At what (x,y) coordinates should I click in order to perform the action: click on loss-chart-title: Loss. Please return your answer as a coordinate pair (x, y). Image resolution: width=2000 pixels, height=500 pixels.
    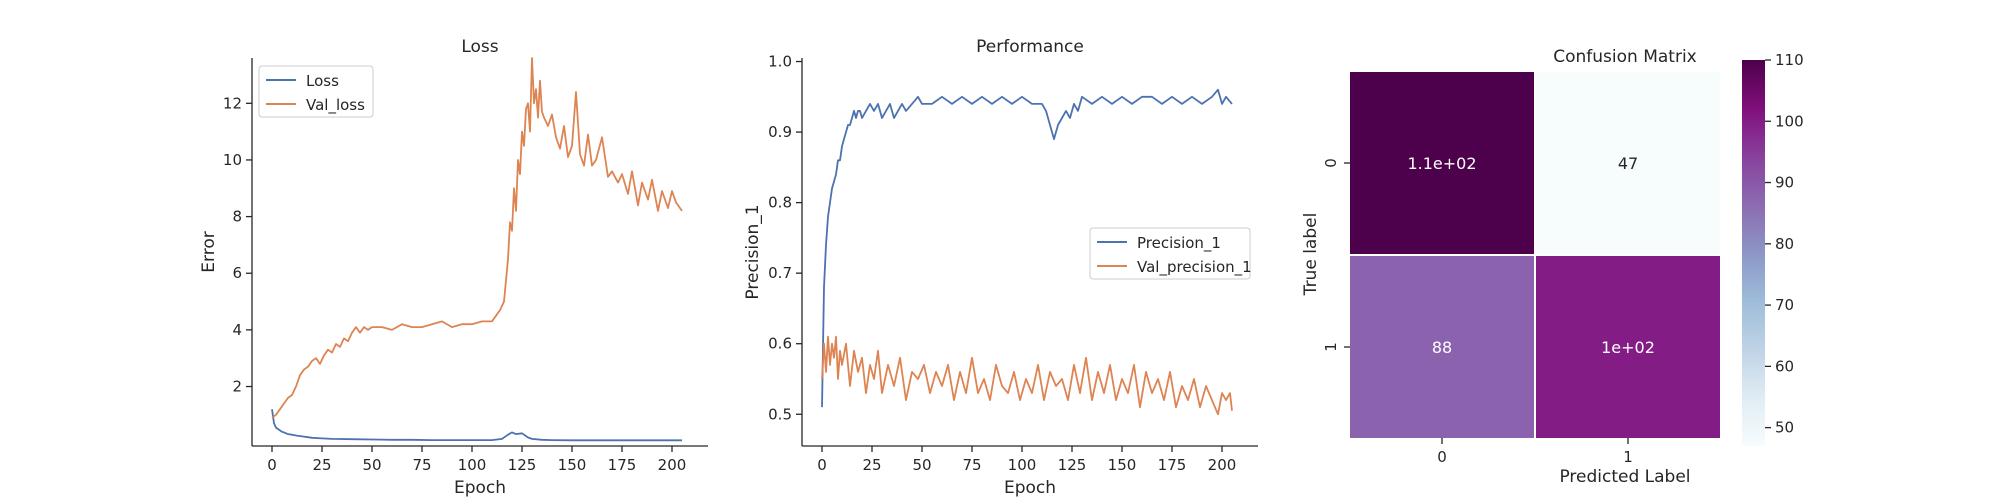
    Looking at the image, I should click on (479, 47).